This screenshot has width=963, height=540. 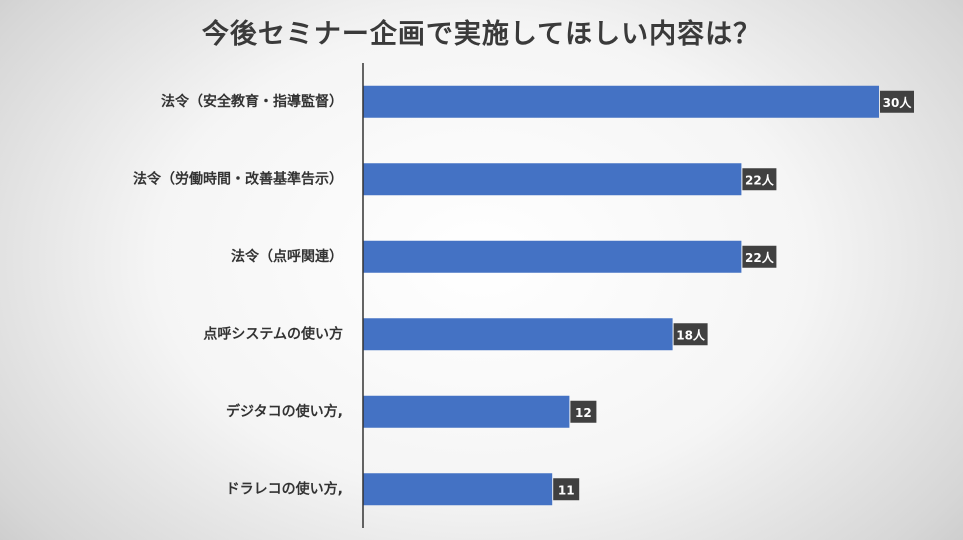 I want to click on category-label: 法令（点呼関連）, so click(x=287, y=256).